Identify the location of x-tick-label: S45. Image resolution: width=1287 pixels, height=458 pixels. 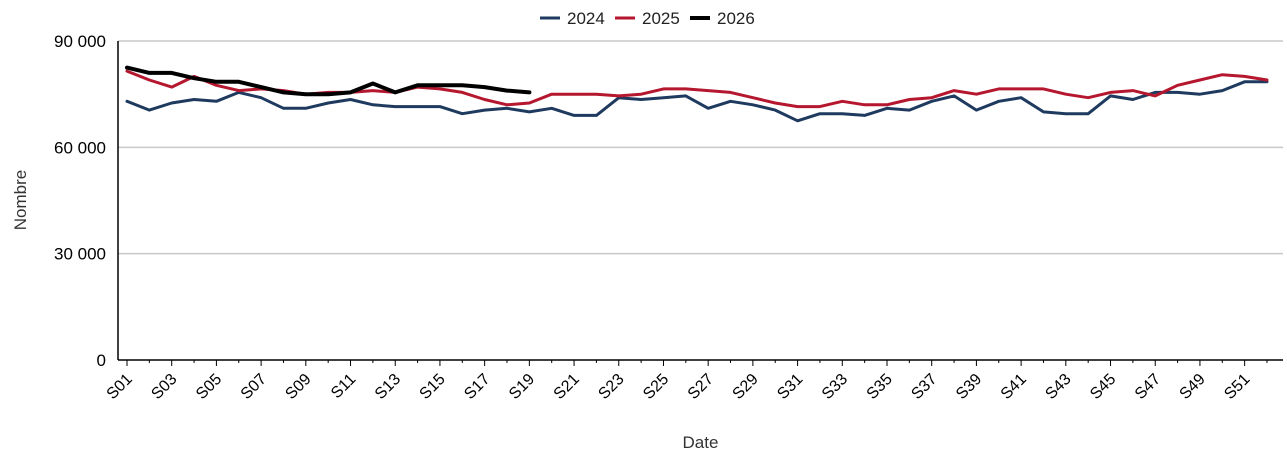
(1103, 387).